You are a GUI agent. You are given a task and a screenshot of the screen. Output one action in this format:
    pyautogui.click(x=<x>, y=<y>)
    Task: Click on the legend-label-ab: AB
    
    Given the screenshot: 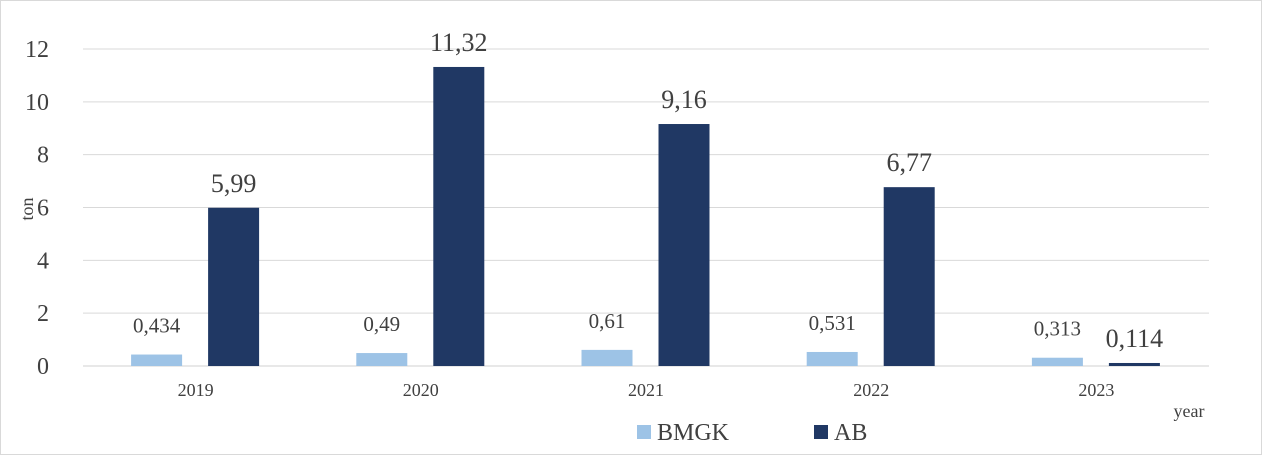 What is the action you would take?
    pyautogui.click(x=850, y=433)
    